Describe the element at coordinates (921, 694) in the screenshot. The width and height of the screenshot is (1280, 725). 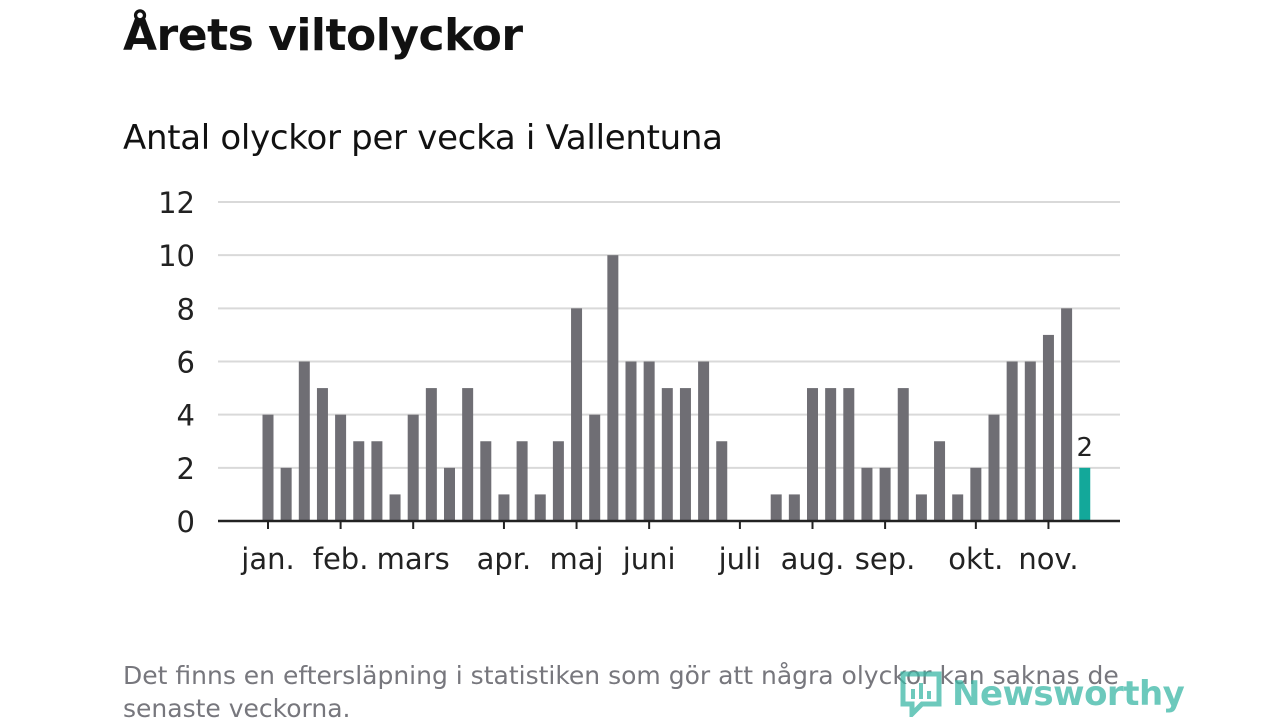
I see `newsworthy-logo-icon` at that location.